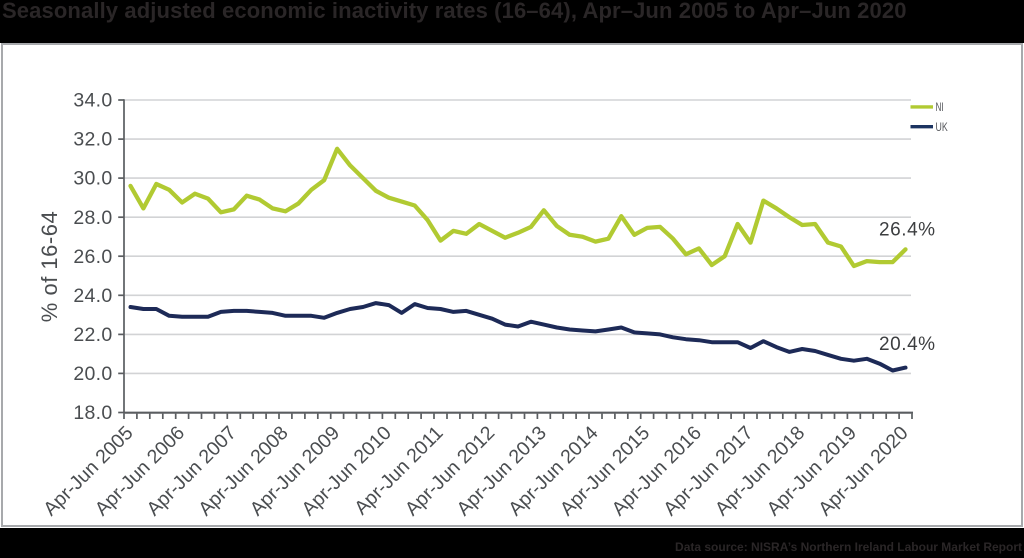 This screenshot has height=558, width=1024. Describe the element at coordinates (940, 108) in the screenshot. I see `svg-text: NI` at that location.